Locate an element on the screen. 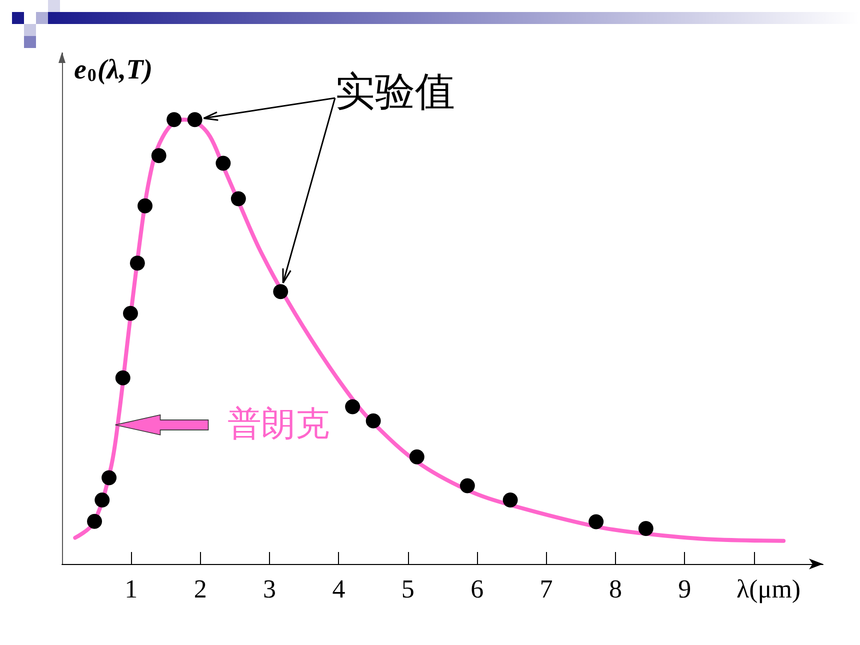  x-tick-label: 8 is located at coordinates (615, 589).